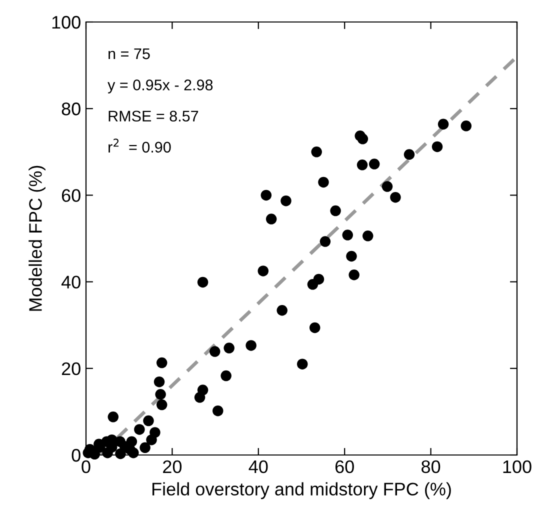 Image resolution: width=534 pixels, height=514 pixels. I want to click on x-tick-label: 0, so click(86, 467).